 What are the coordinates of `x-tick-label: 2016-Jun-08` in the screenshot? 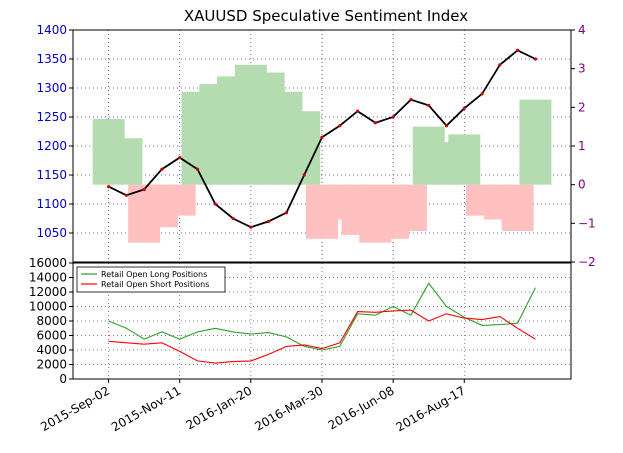 It's located at (361, 407).